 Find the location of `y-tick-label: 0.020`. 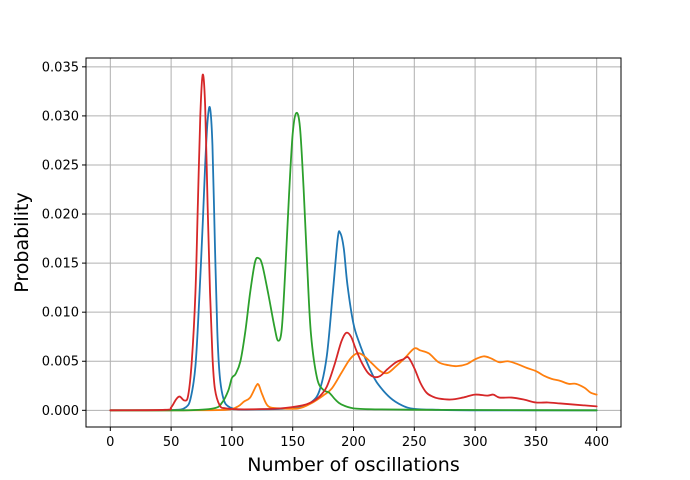

y-tick-label: 0.020 is located at coordinates (60, 215).